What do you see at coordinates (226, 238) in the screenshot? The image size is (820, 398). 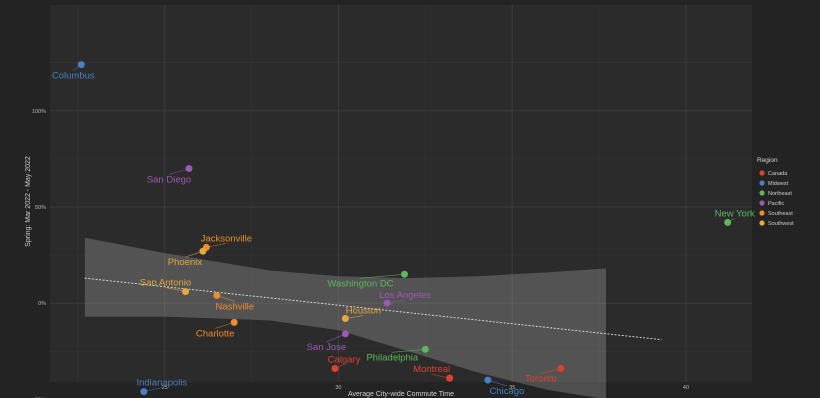 I see `point-label: Jacksonville` at bounding box center [226, 238].